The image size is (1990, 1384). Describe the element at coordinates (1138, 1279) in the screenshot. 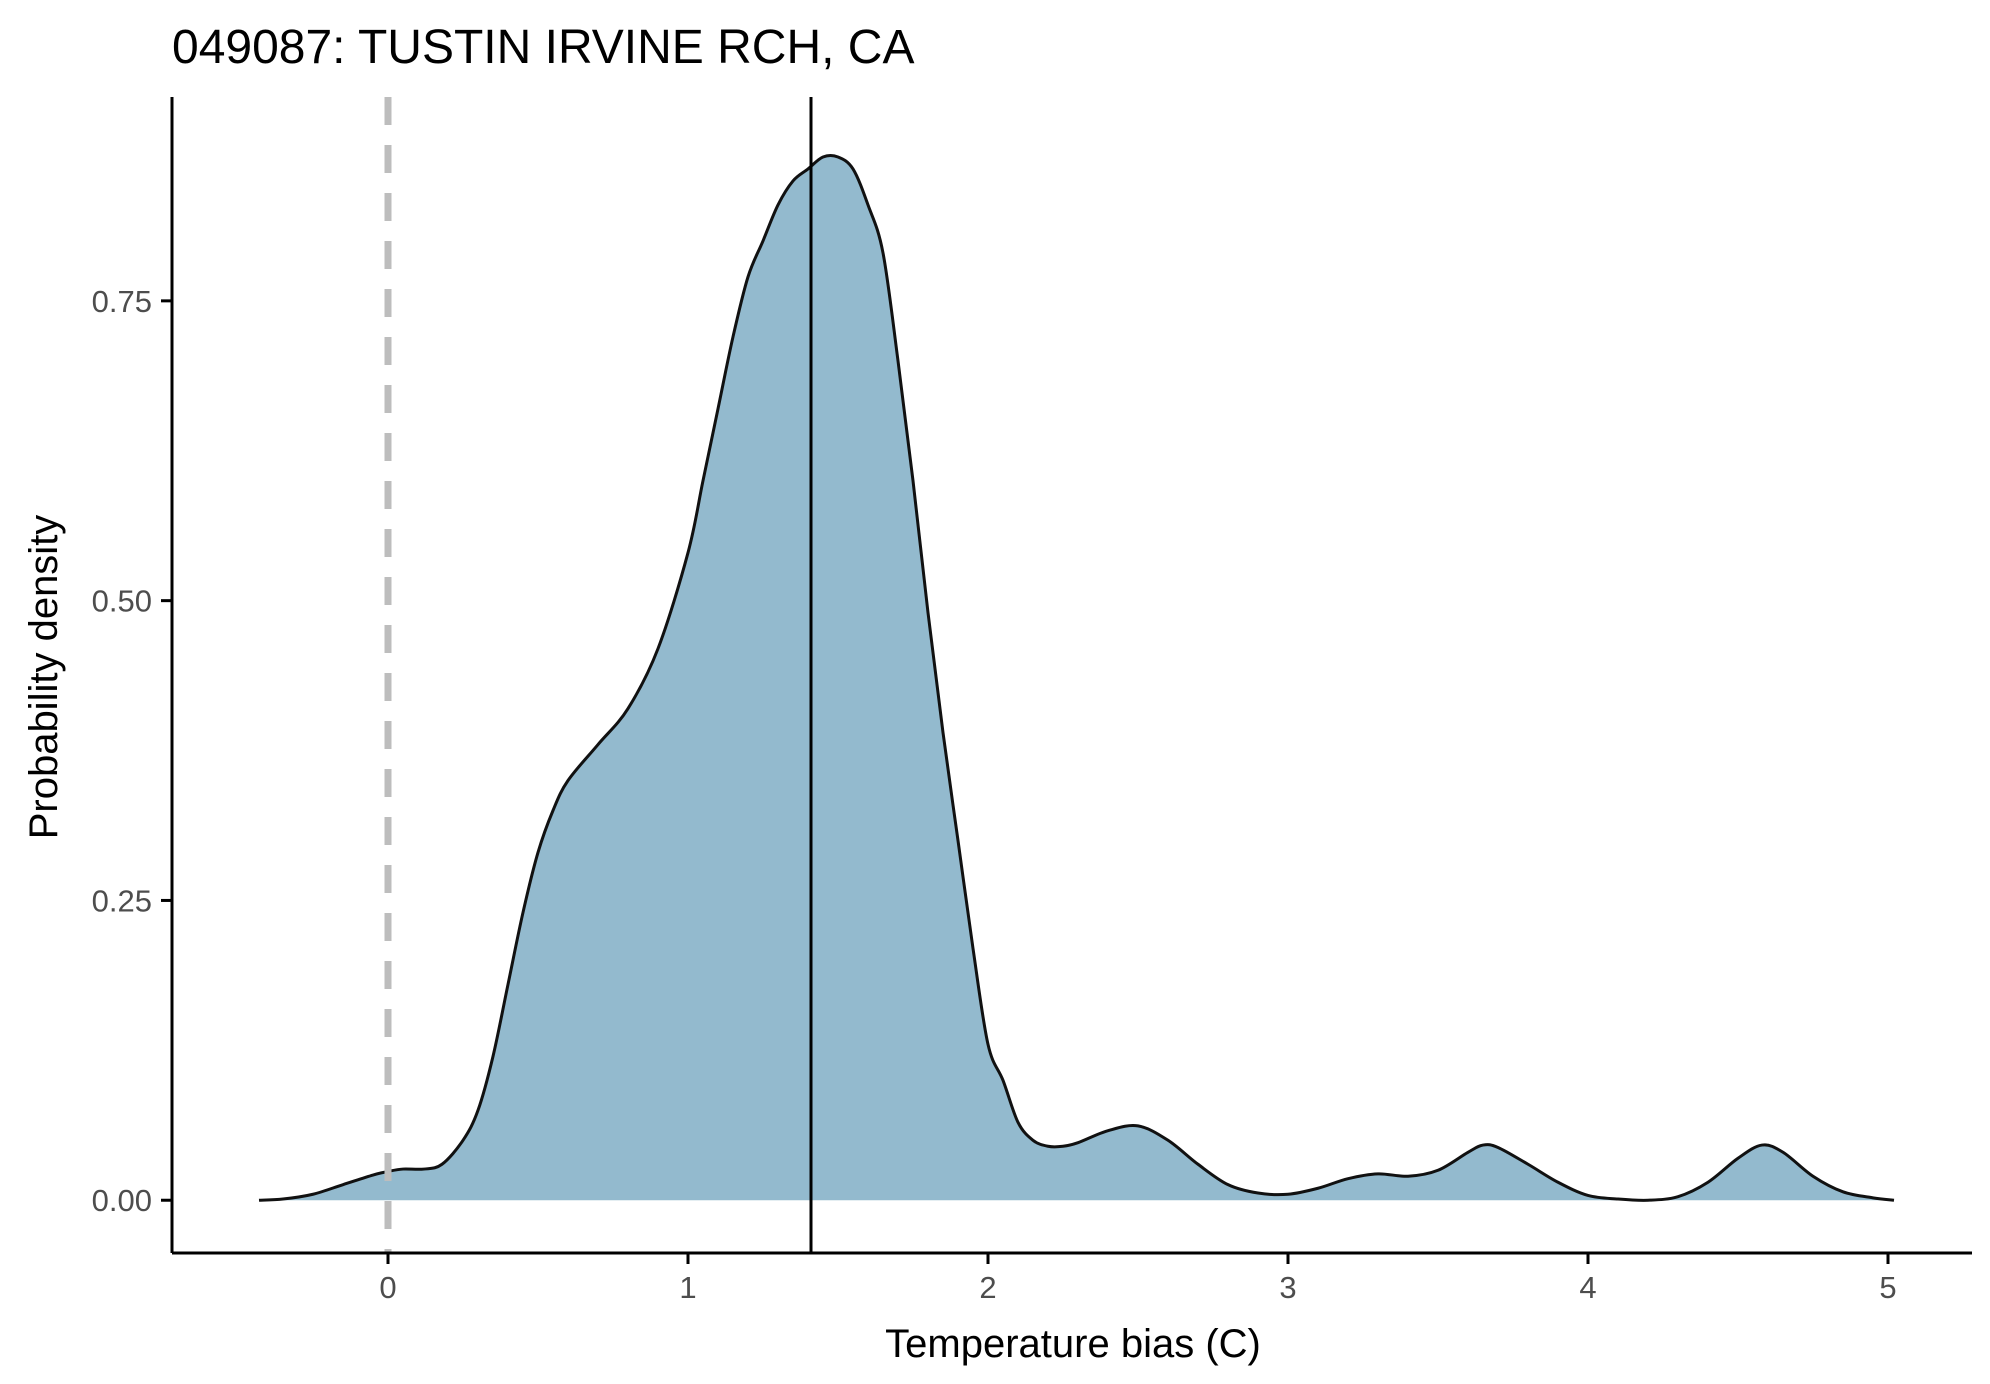

I see `x-axis-ticks: 0 1 2 3 4 5` at that location.